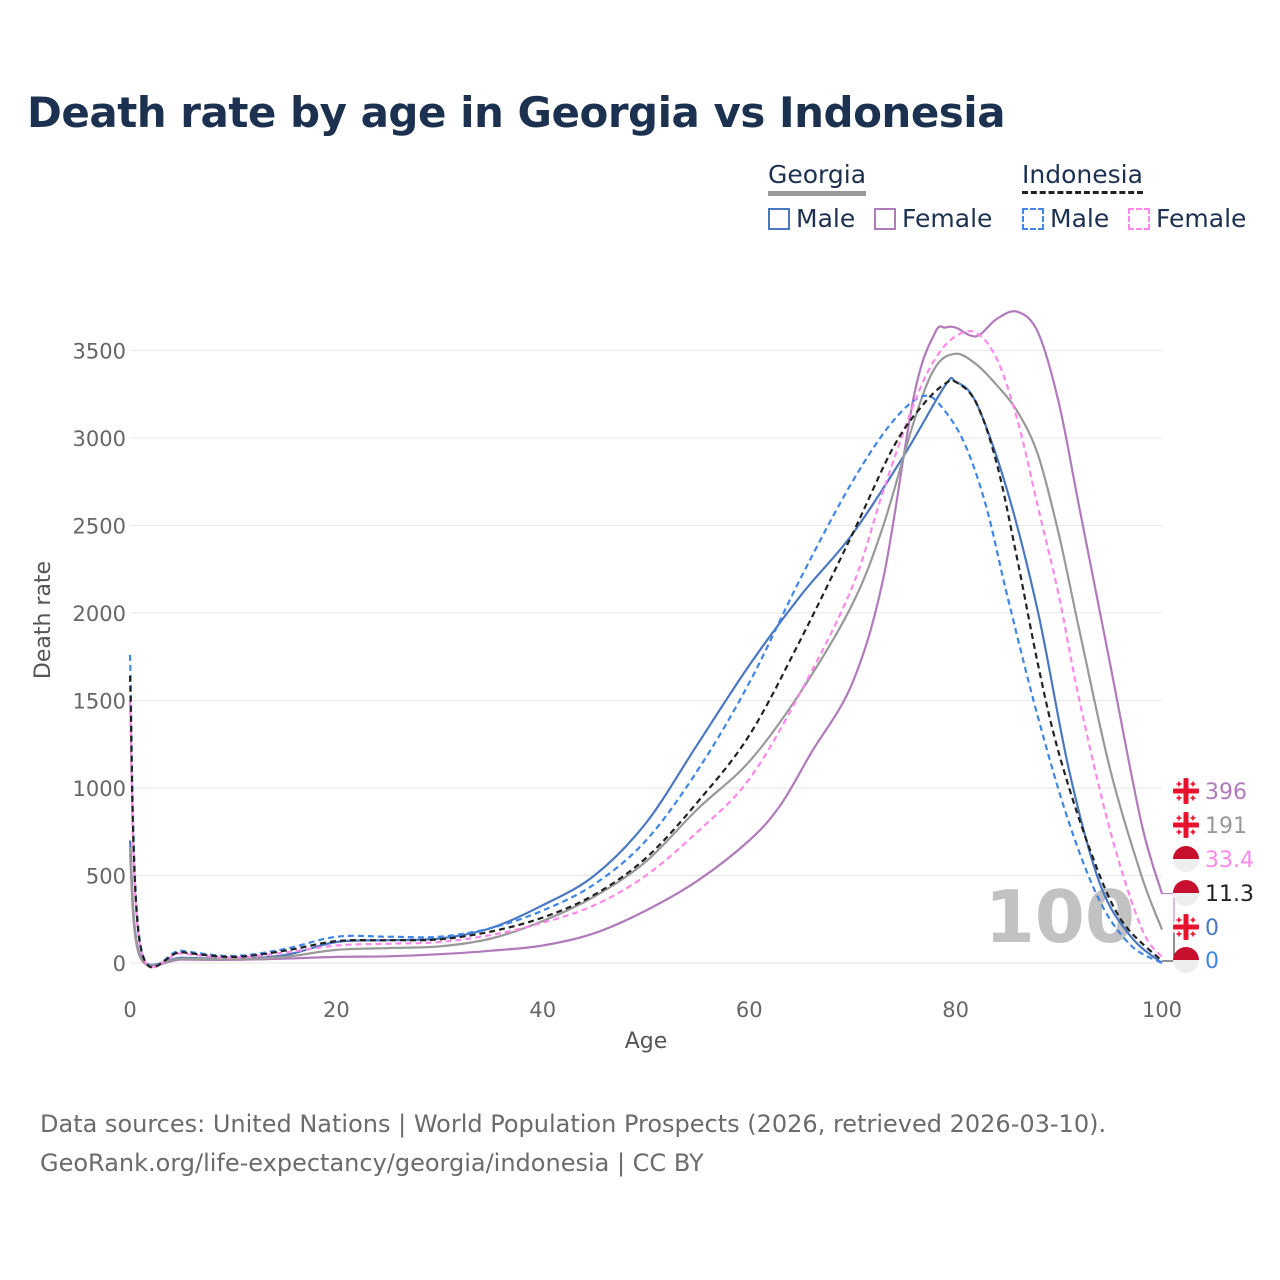 The height and width of the screenshot is (1280, 1280). What do you see at coordinates (1033, 218) in the screenshot?
I see `legend-swatch-indonesia-male` at bounding box center [1033, 218].